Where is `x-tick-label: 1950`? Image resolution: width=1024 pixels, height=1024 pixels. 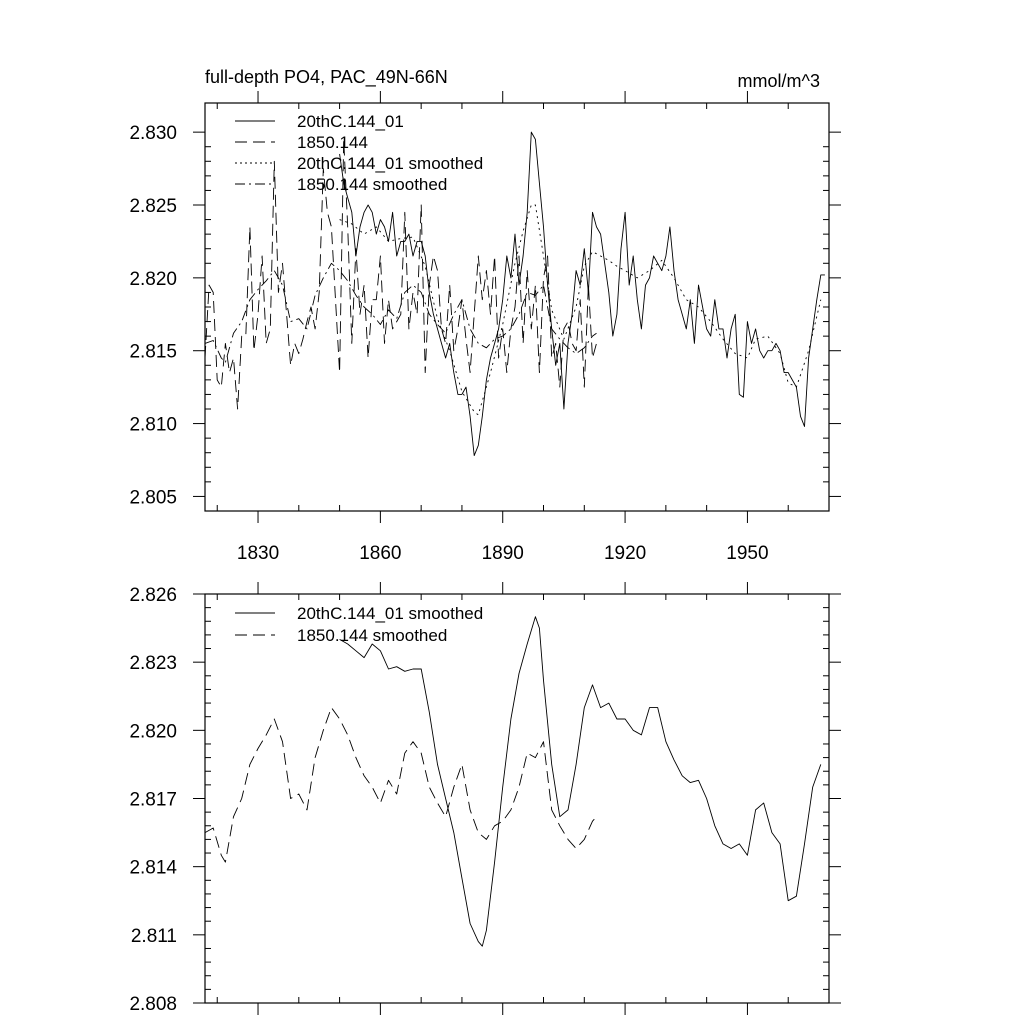
x-tick-label: 1950 is located at coordinates (747, 553).